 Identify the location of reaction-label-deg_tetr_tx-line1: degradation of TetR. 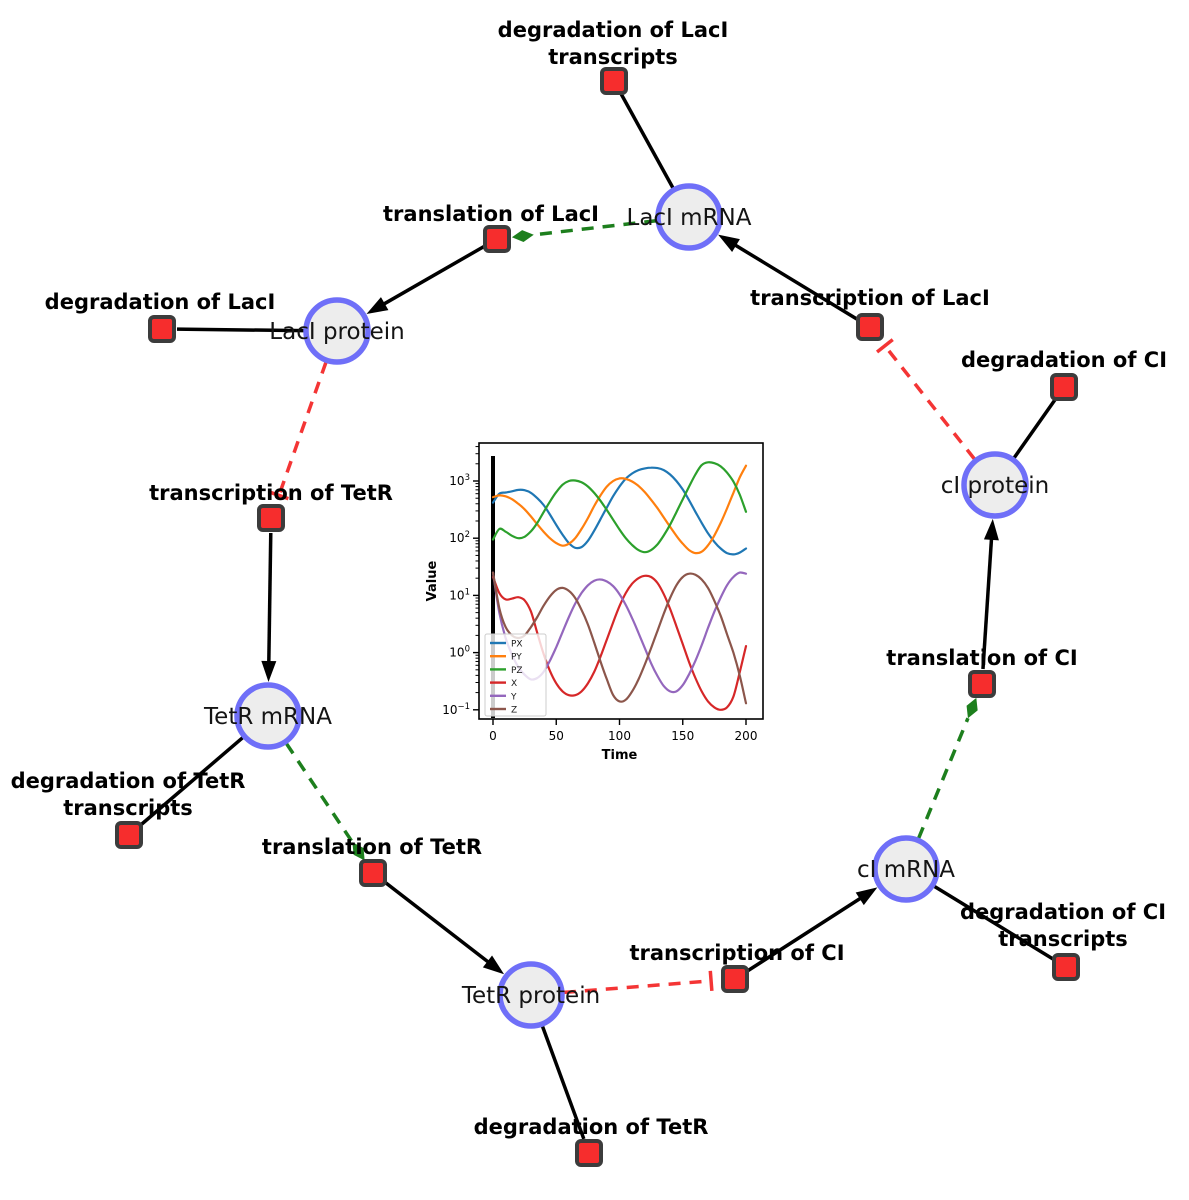
(128, 781).